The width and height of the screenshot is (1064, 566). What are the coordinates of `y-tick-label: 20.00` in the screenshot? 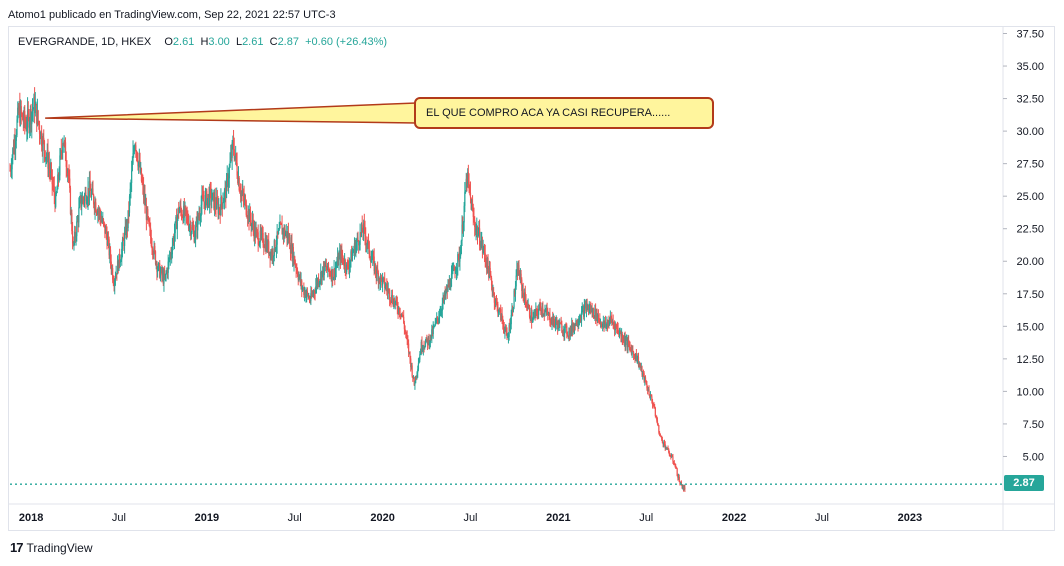 It's located at (1030, 262).